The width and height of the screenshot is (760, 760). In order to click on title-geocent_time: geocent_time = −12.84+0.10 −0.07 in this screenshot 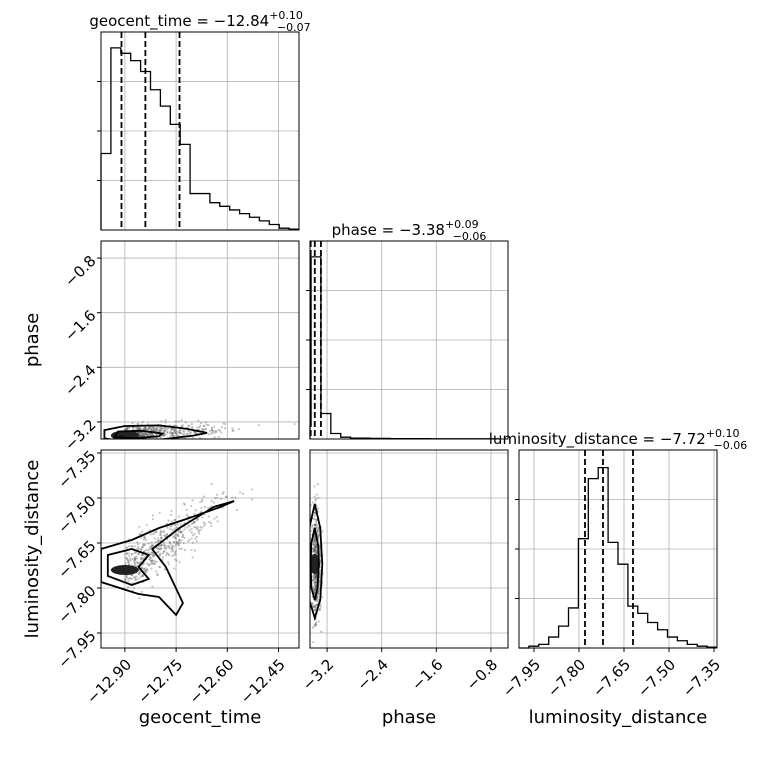, I will do `click(199, 21)`.